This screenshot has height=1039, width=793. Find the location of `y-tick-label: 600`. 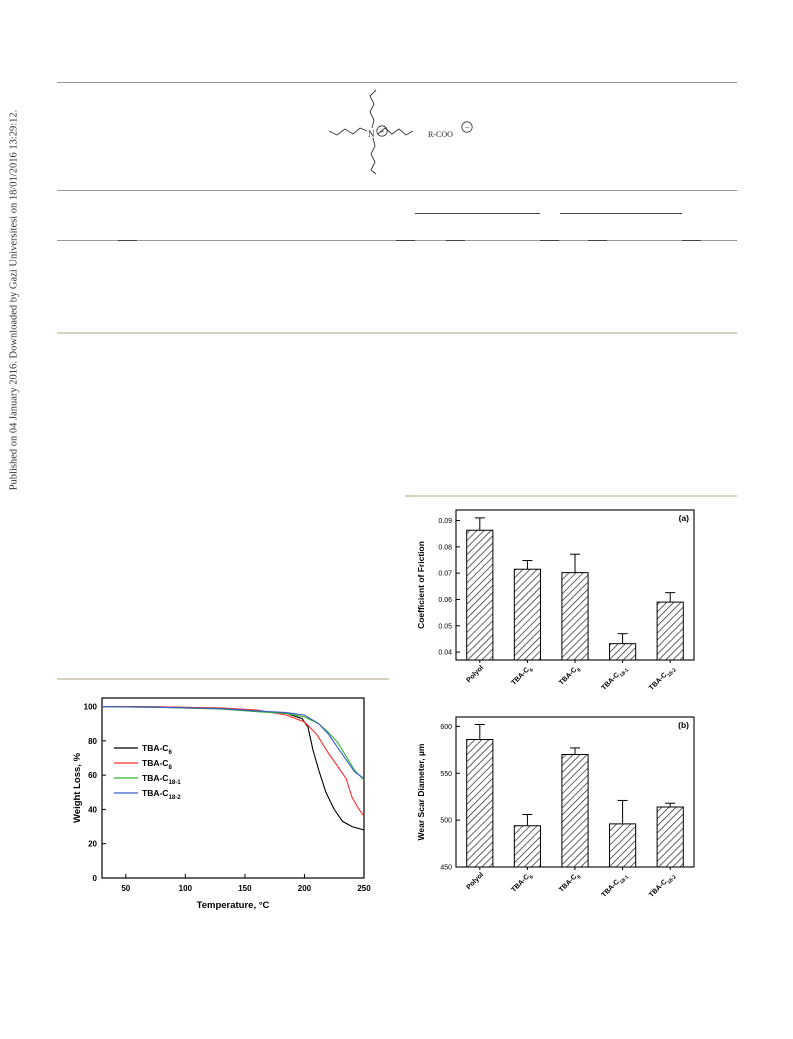

y-tick-label: 600 is located at coordinates (446, 727).